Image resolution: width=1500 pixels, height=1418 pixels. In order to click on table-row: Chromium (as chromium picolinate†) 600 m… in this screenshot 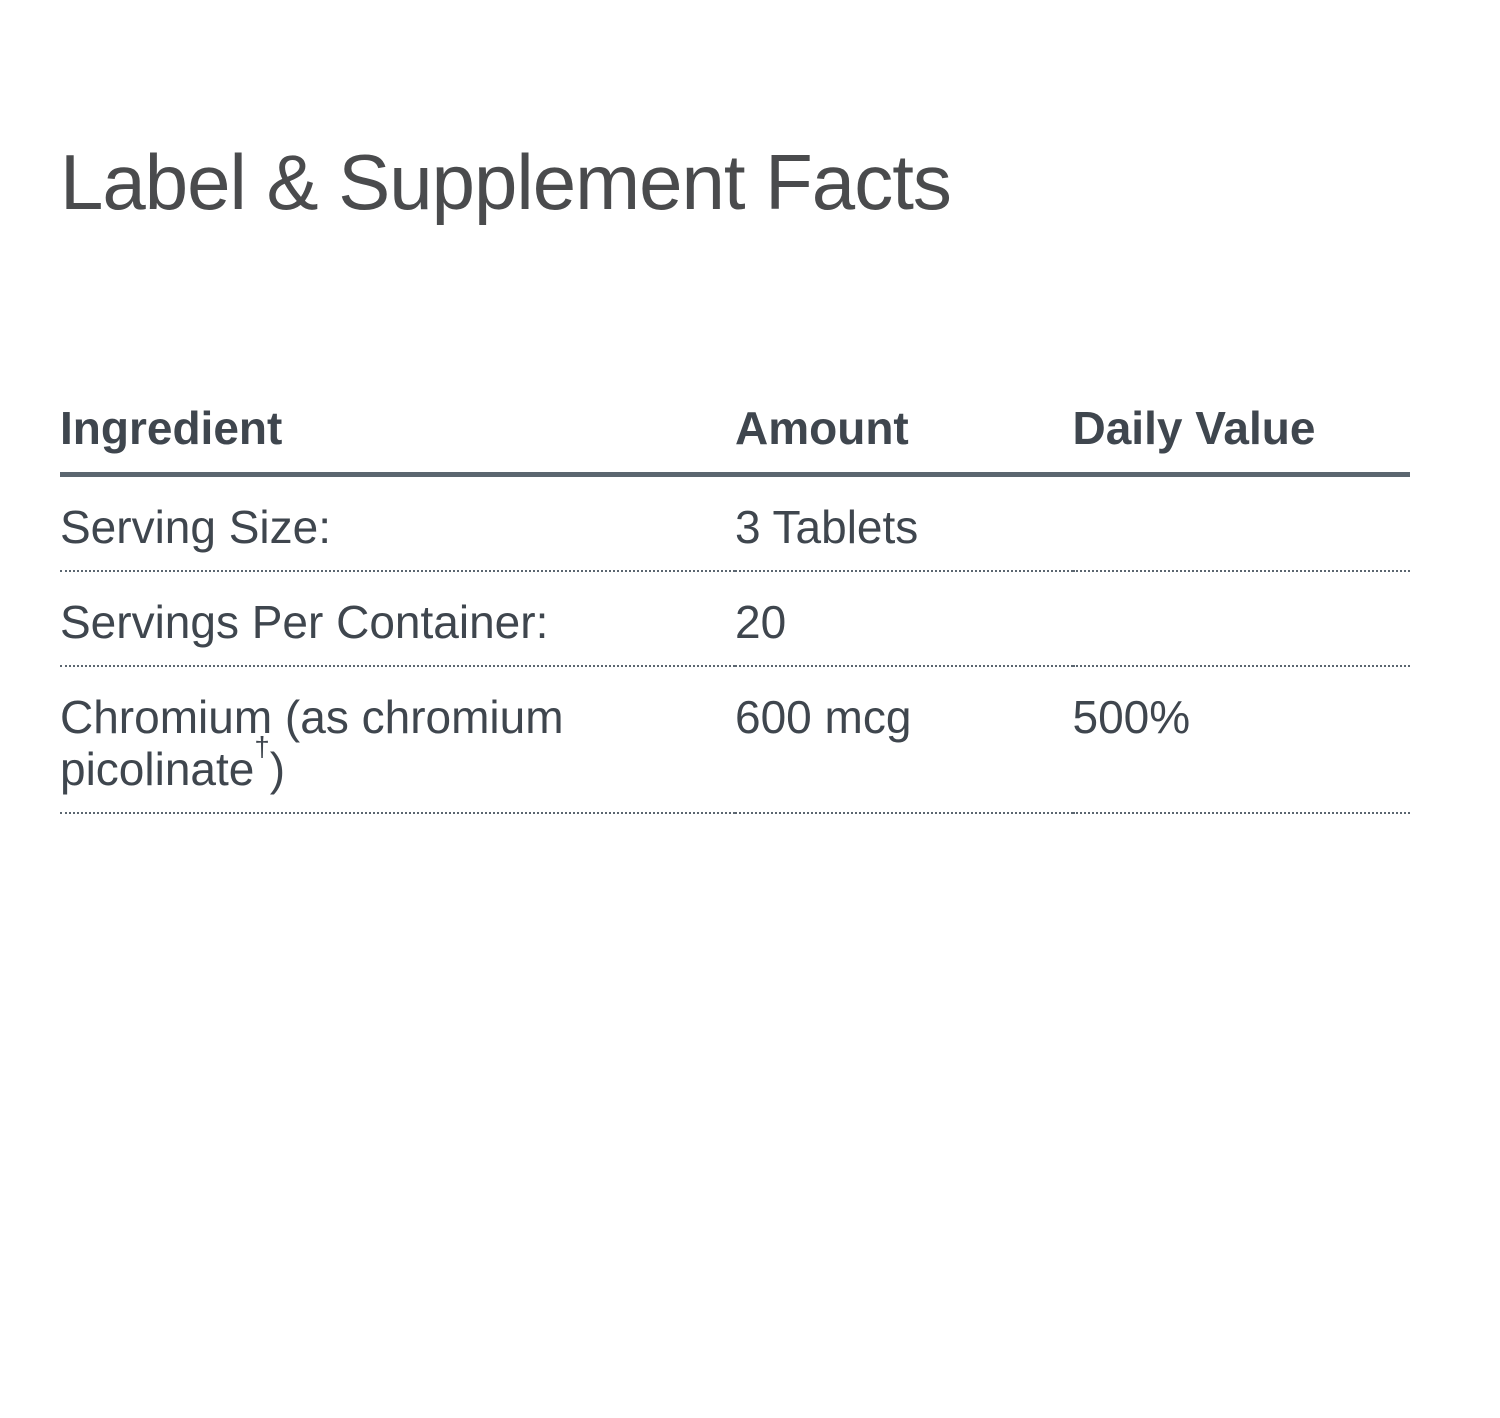, I will do `click(735, 739)`.